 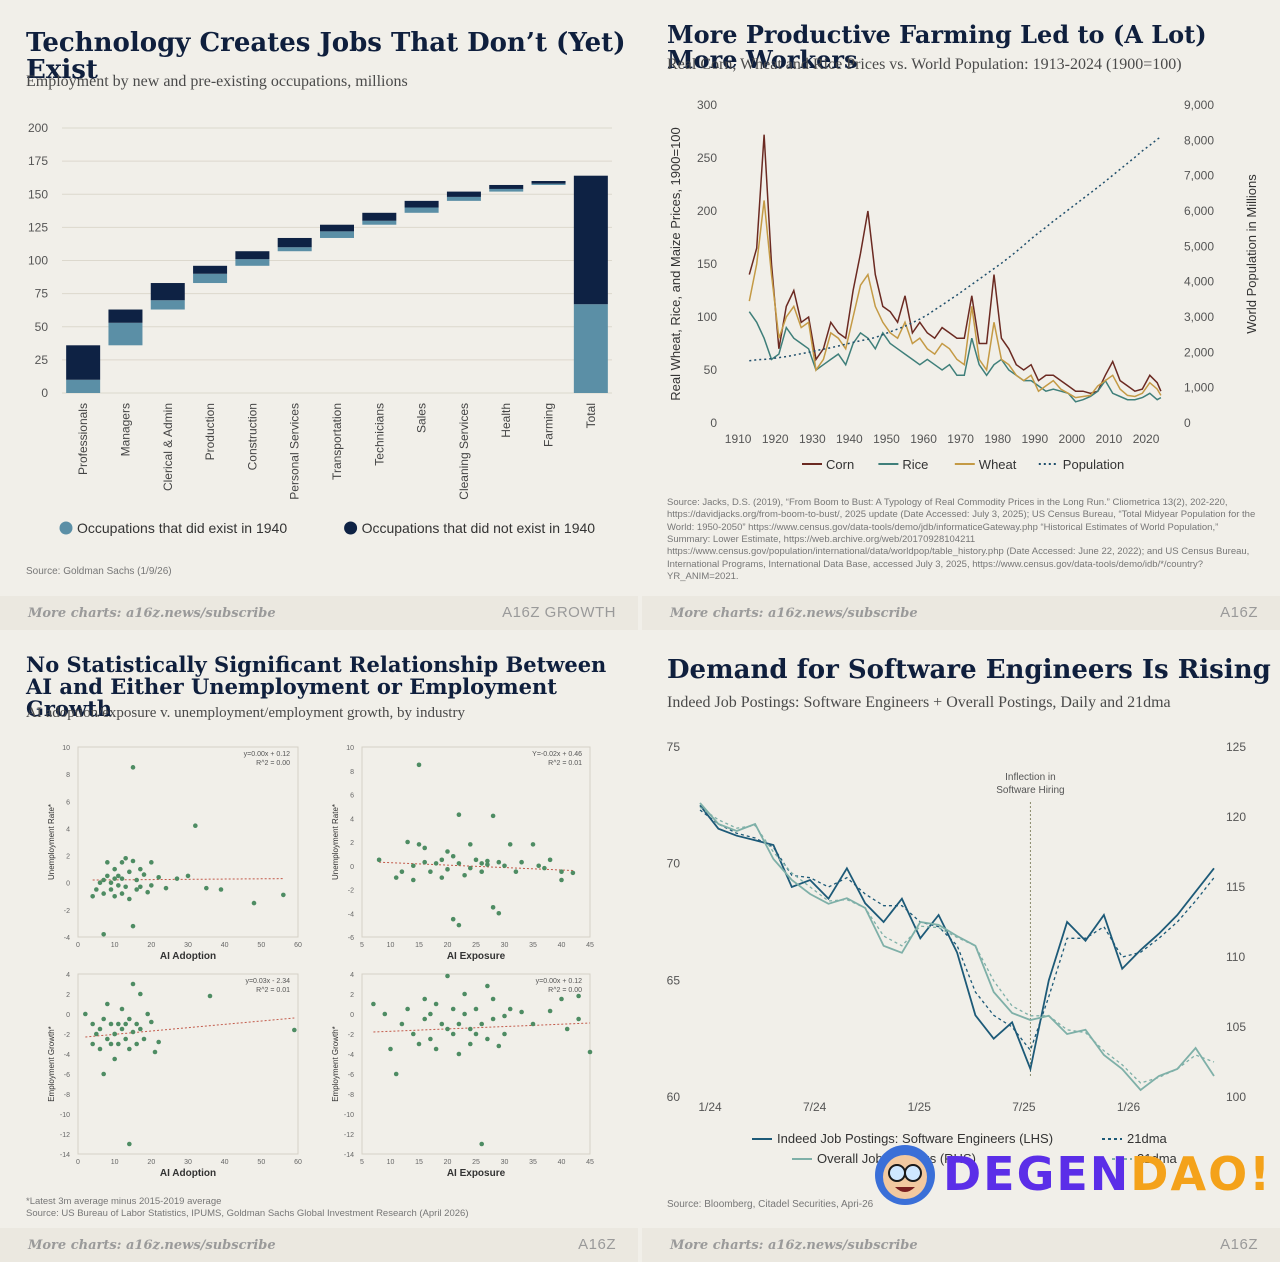 What do you see at coordinates (67, 1095) in the screenshot?
I see `y-tick-label: -8` at bounding box center [67, 1095].